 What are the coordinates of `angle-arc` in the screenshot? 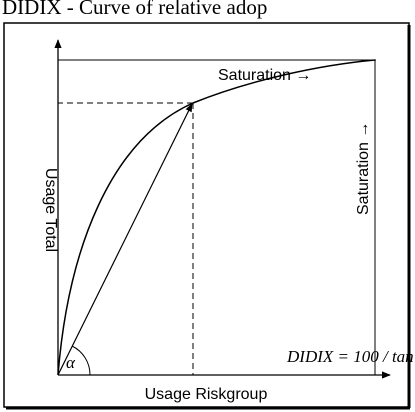 It's located at (81, 360).